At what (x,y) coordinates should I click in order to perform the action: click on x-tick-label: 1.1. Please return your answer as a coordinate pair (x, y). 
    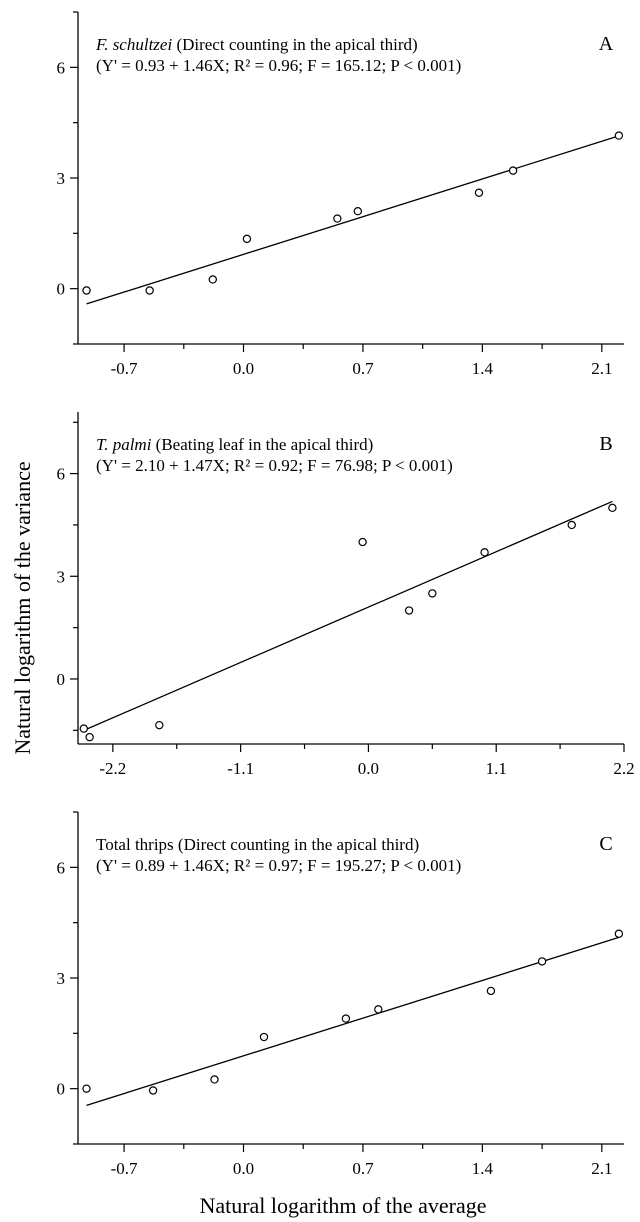
    Looking at the image, I should click on (496, 768).